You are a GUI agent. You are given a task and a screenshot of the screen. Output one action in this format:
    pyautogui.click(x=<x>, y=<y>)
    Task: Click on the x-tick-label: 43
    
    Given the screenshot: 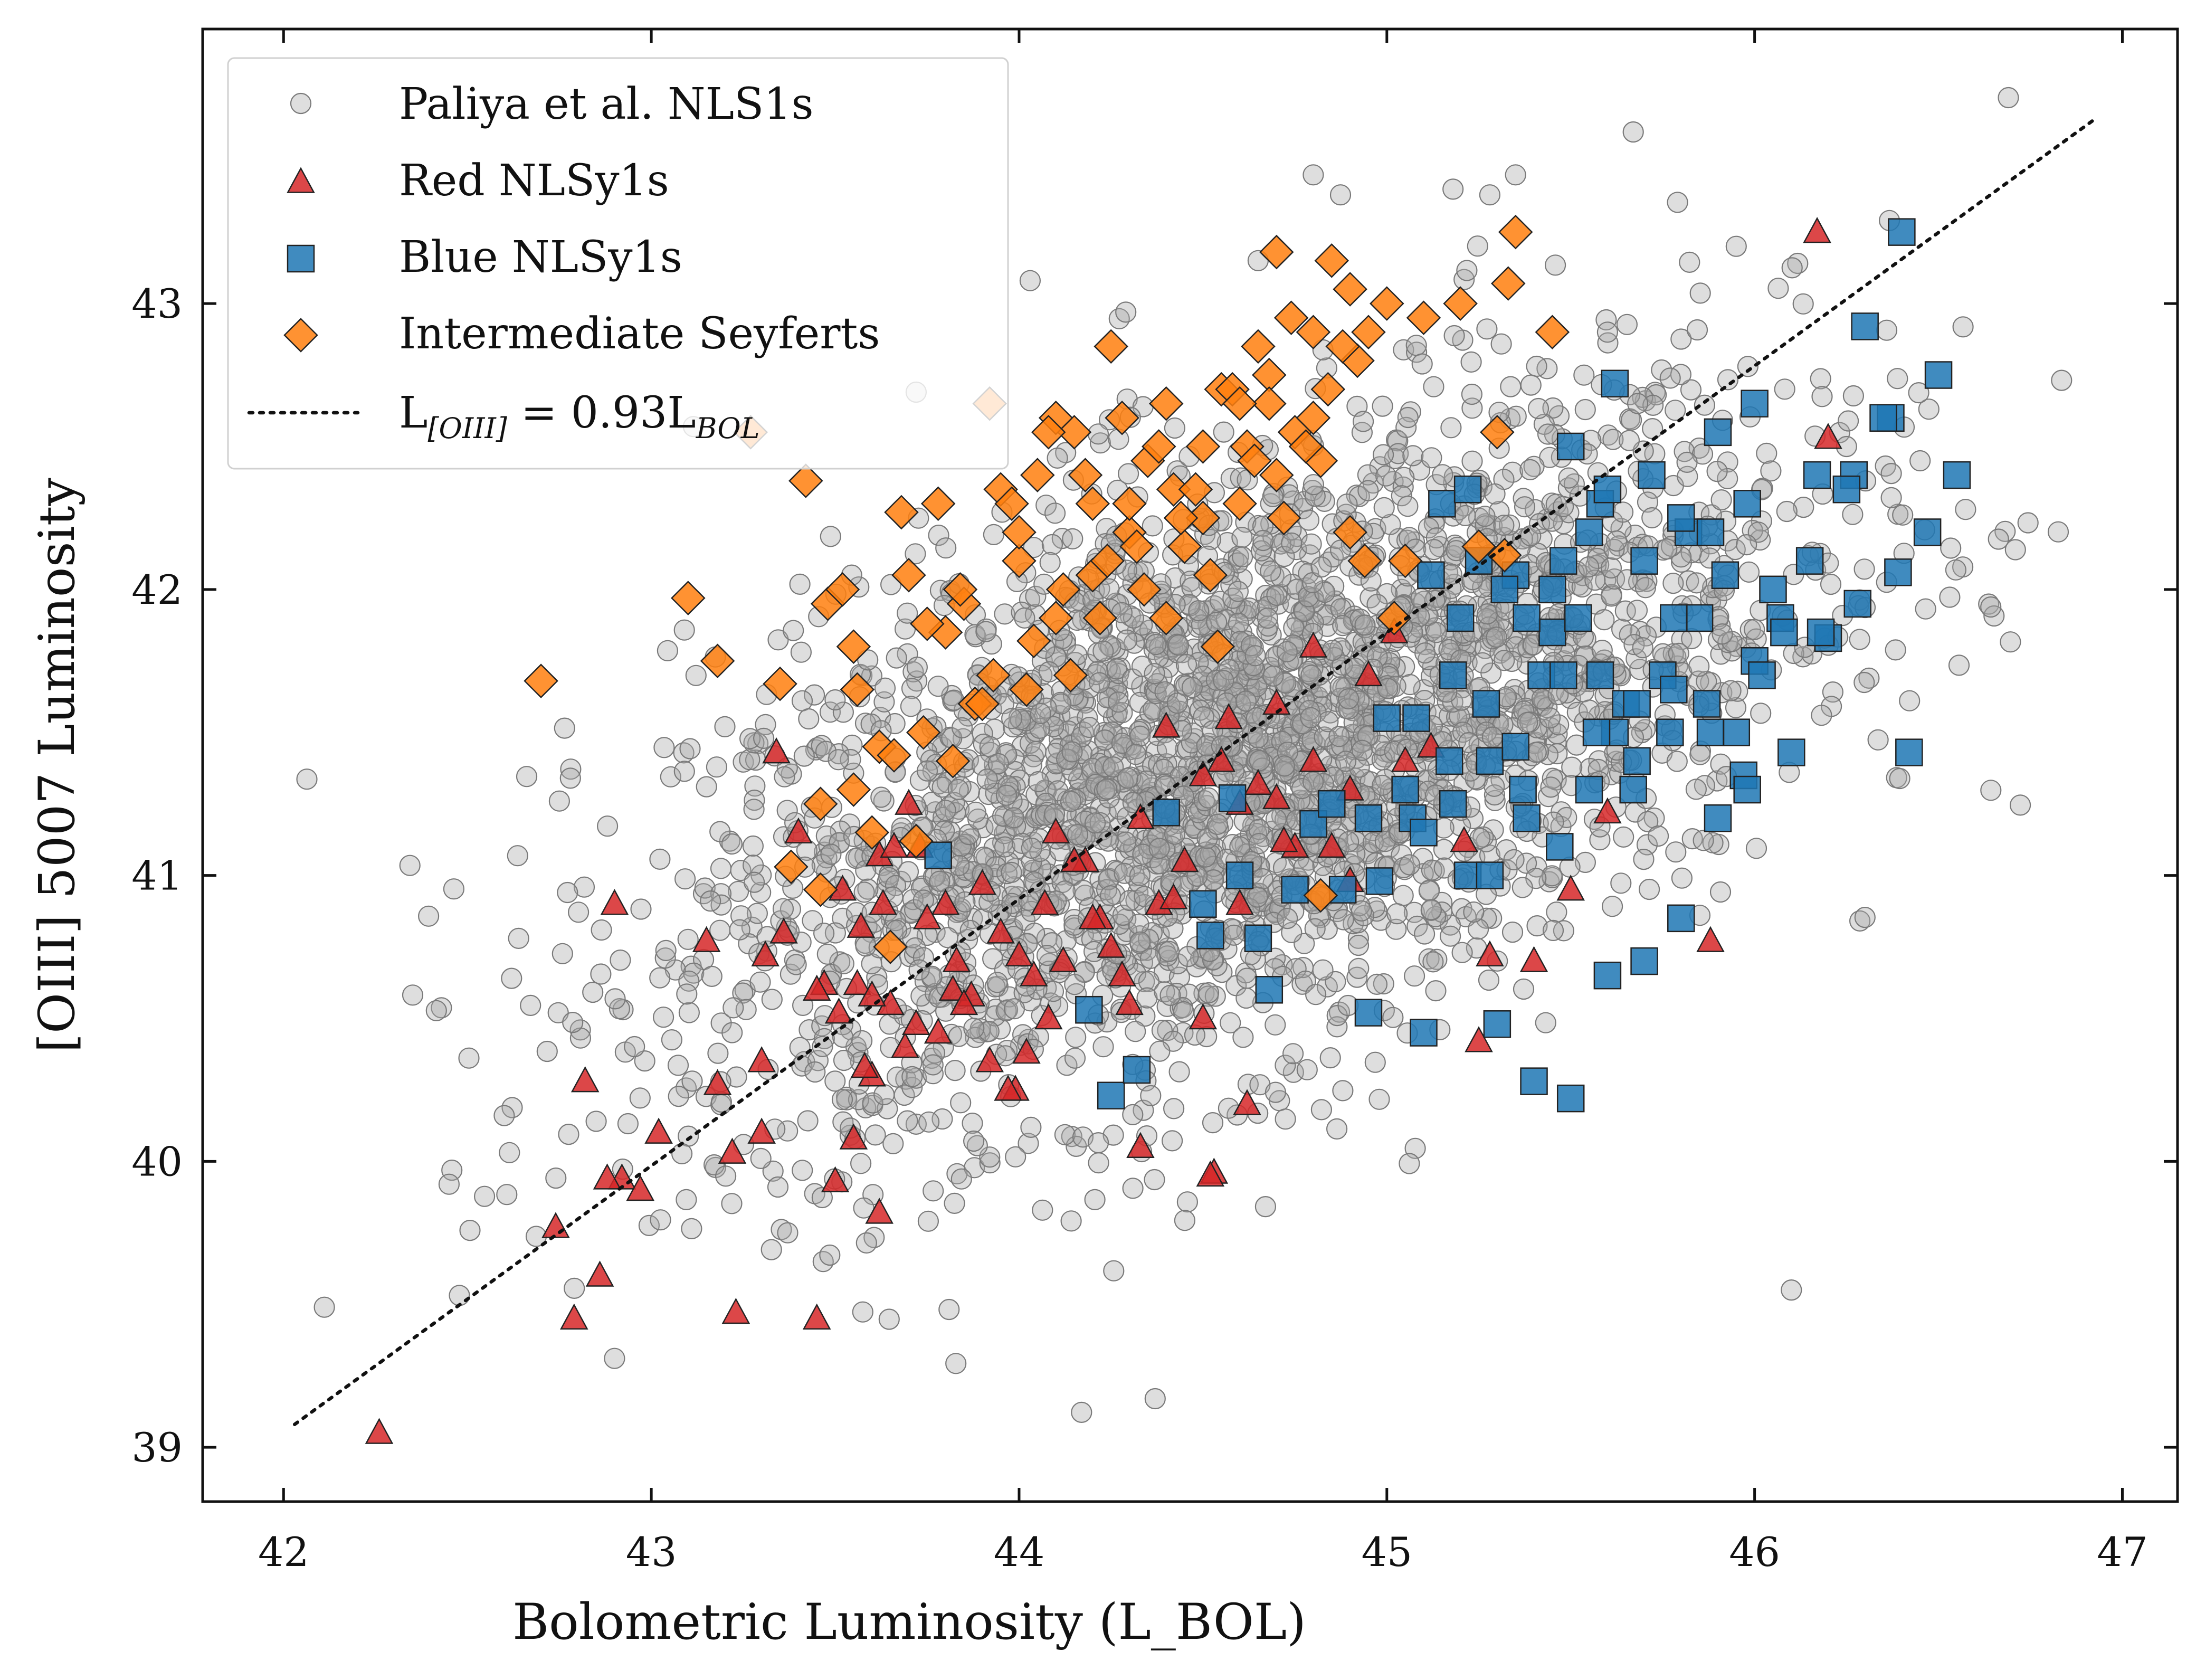 What is the action you would take?
    pyautogui.click(x=651, y=1552)
    